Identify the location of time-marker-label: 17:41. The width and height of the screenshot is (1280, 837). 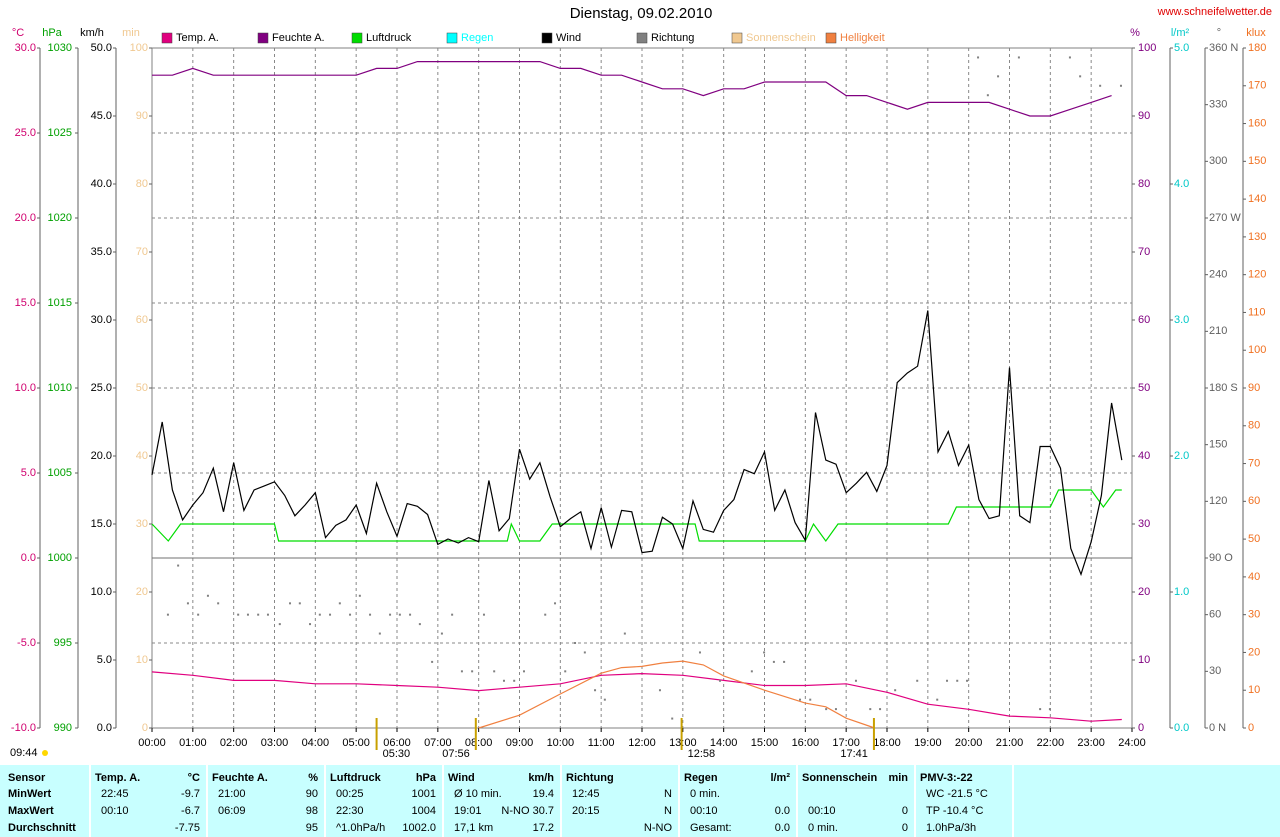
(854, 754).